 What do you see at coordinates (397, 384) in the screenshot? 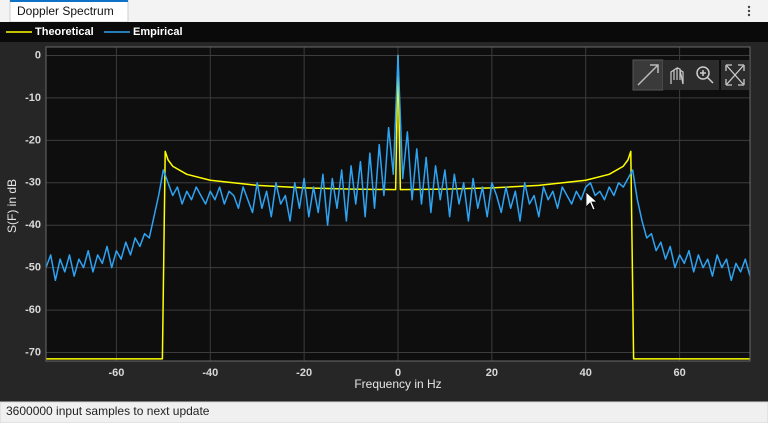
I see `x-axis-label: Frequency in Hz` at bounding box center [397, 384].